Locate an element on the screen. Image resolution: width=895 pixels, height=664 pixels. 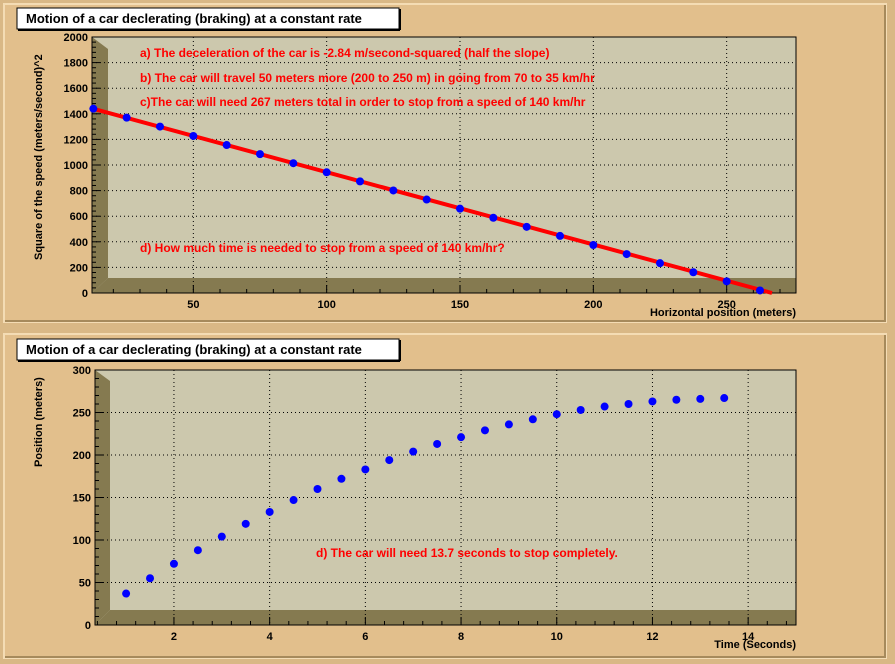
y-tick-label: 1000 is located at coordinates (76, 166).